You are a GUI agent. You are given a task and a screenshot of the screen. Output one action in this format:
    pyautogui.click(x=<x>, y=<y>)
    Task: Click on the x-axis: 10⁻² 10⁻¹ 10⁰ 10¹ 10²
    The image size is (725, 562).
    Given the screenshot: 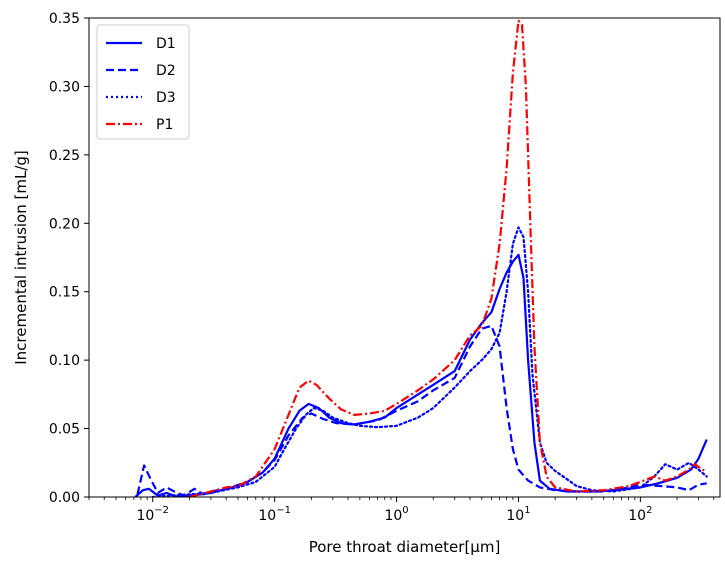 What is the action you would take?
    pyautogui.click(x=401, y=510)
    